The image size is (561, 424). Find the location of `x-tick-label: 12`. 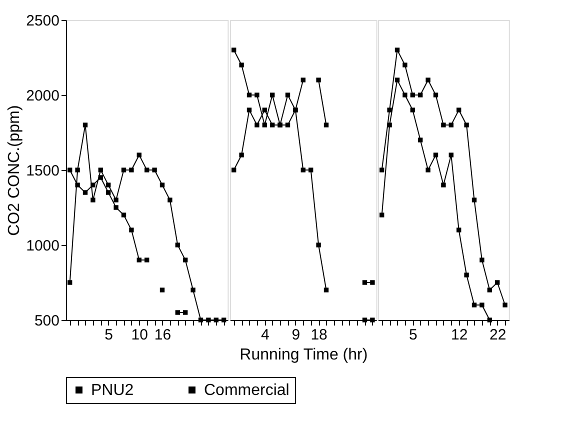

x-tick-label: 12 is located at coordinates (459, 335).